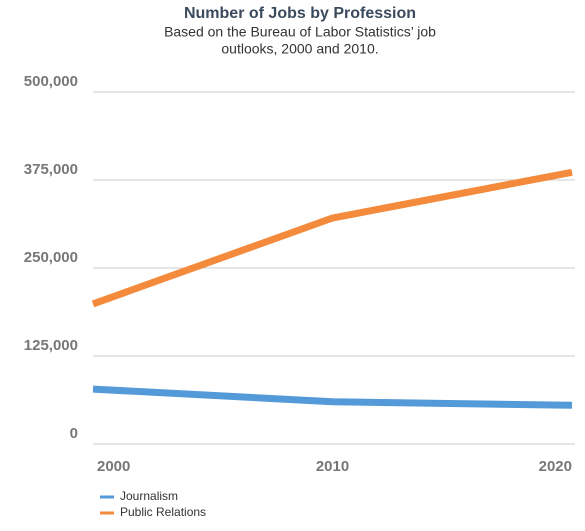 Image resolution: width=585 pixels, height=531 pixels. Describe the element at coordinates (113, 466) in the screenshot. I see `x-tick-label: 2000` at that location.